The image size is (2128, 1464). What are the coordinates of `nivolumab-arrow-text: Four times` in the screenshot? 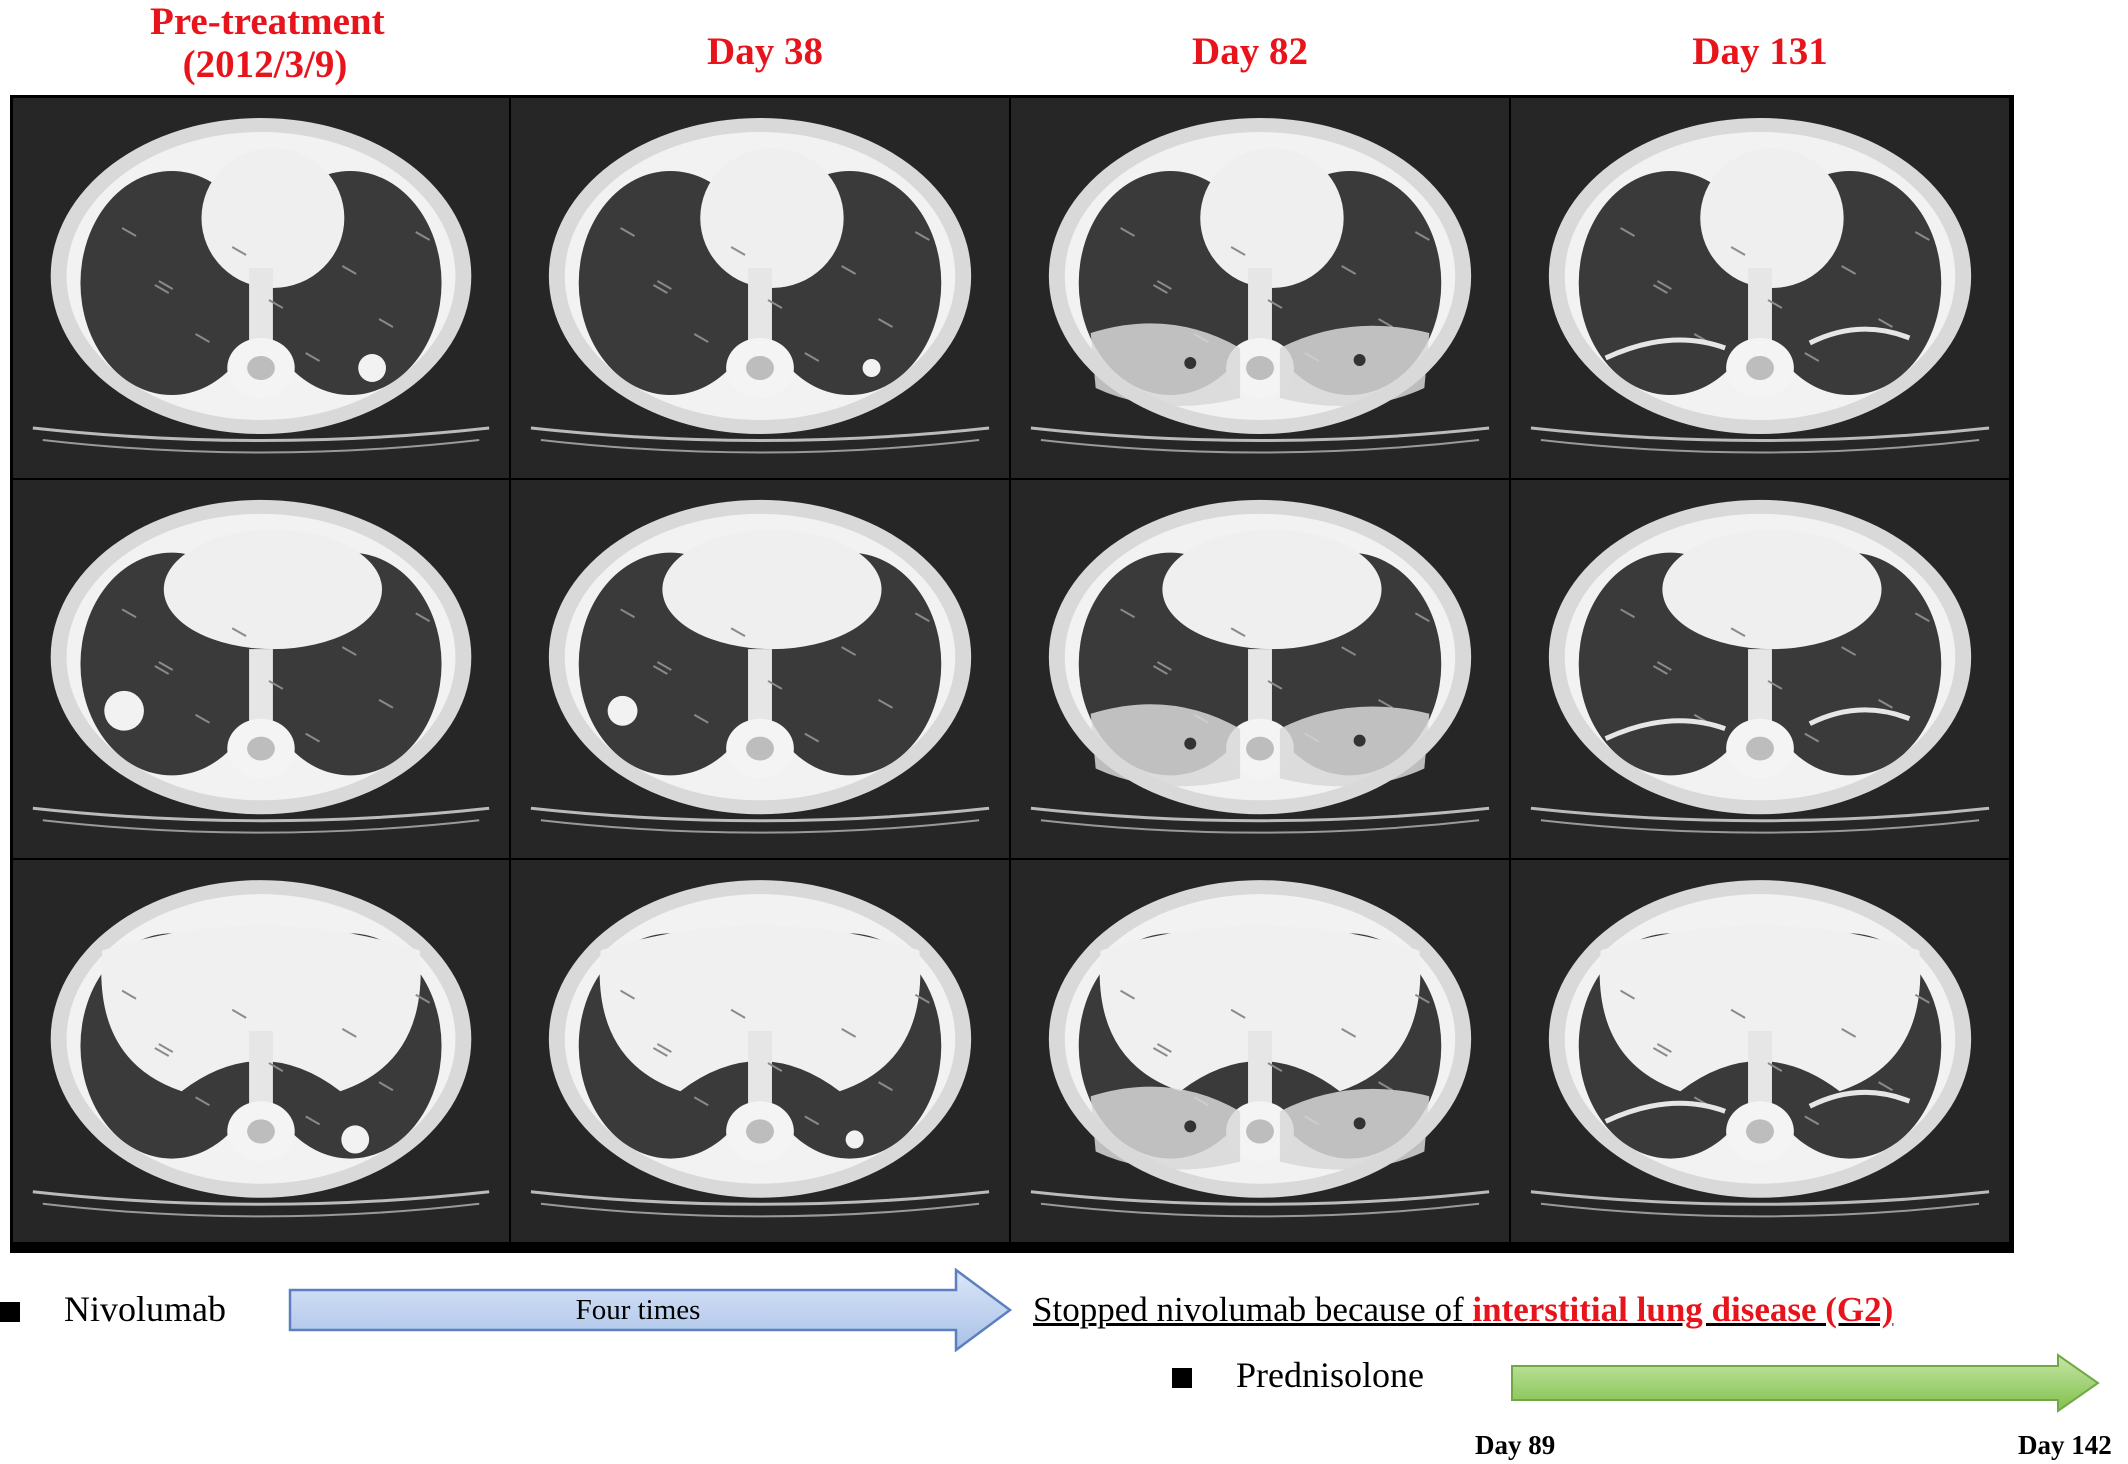 It's located at (638, 1309).